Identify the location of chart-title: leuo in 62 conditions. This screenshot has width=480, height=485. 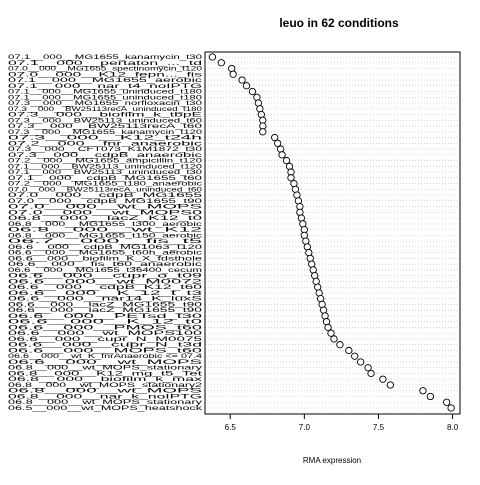
(339, 23).